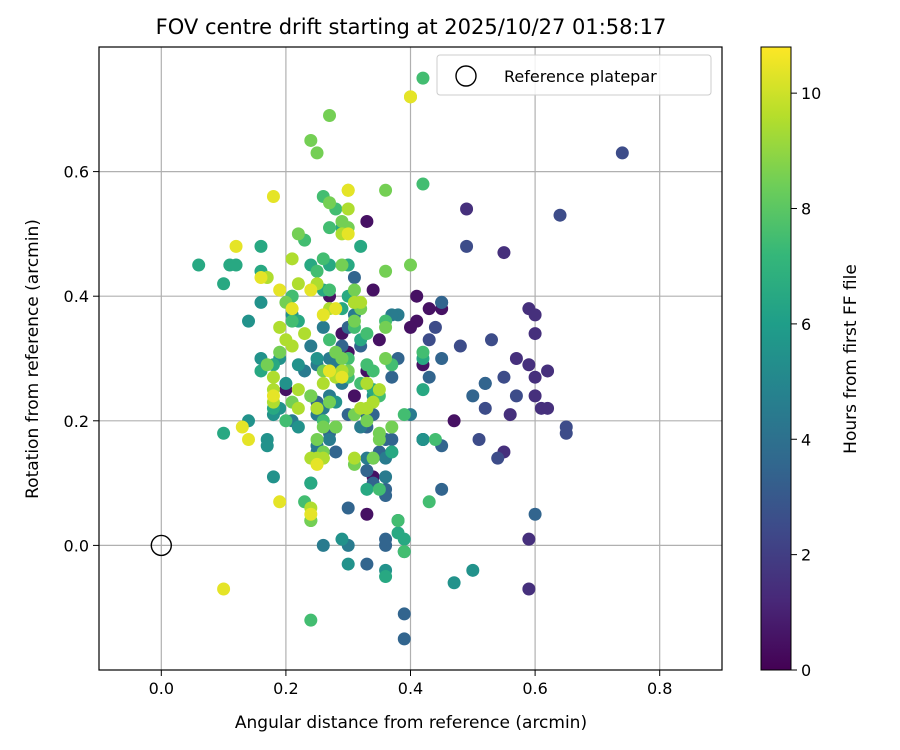  What do you see at coordinates (580, 76) in the screenshot?
I see `legend-reference-label: Reference platepar` at bounding box center [580, 76].